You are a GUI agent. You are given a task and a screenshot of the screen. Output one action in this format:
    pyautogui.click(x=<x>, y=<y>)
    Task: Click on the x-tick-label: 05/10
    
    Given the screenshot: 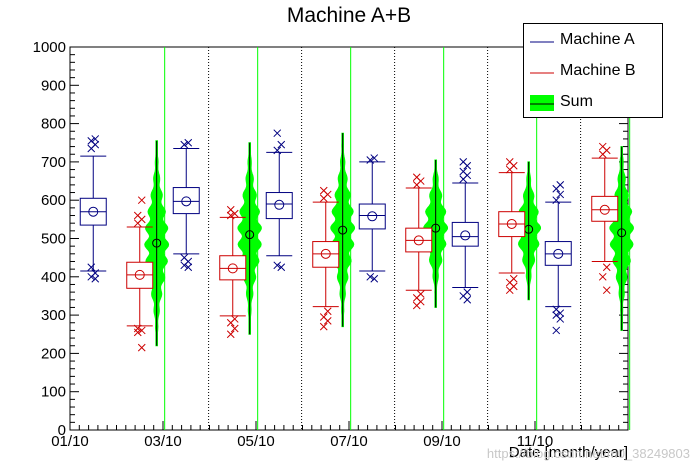 What is the action you would take?
    pyautogui.click(x=256, y=441)
    